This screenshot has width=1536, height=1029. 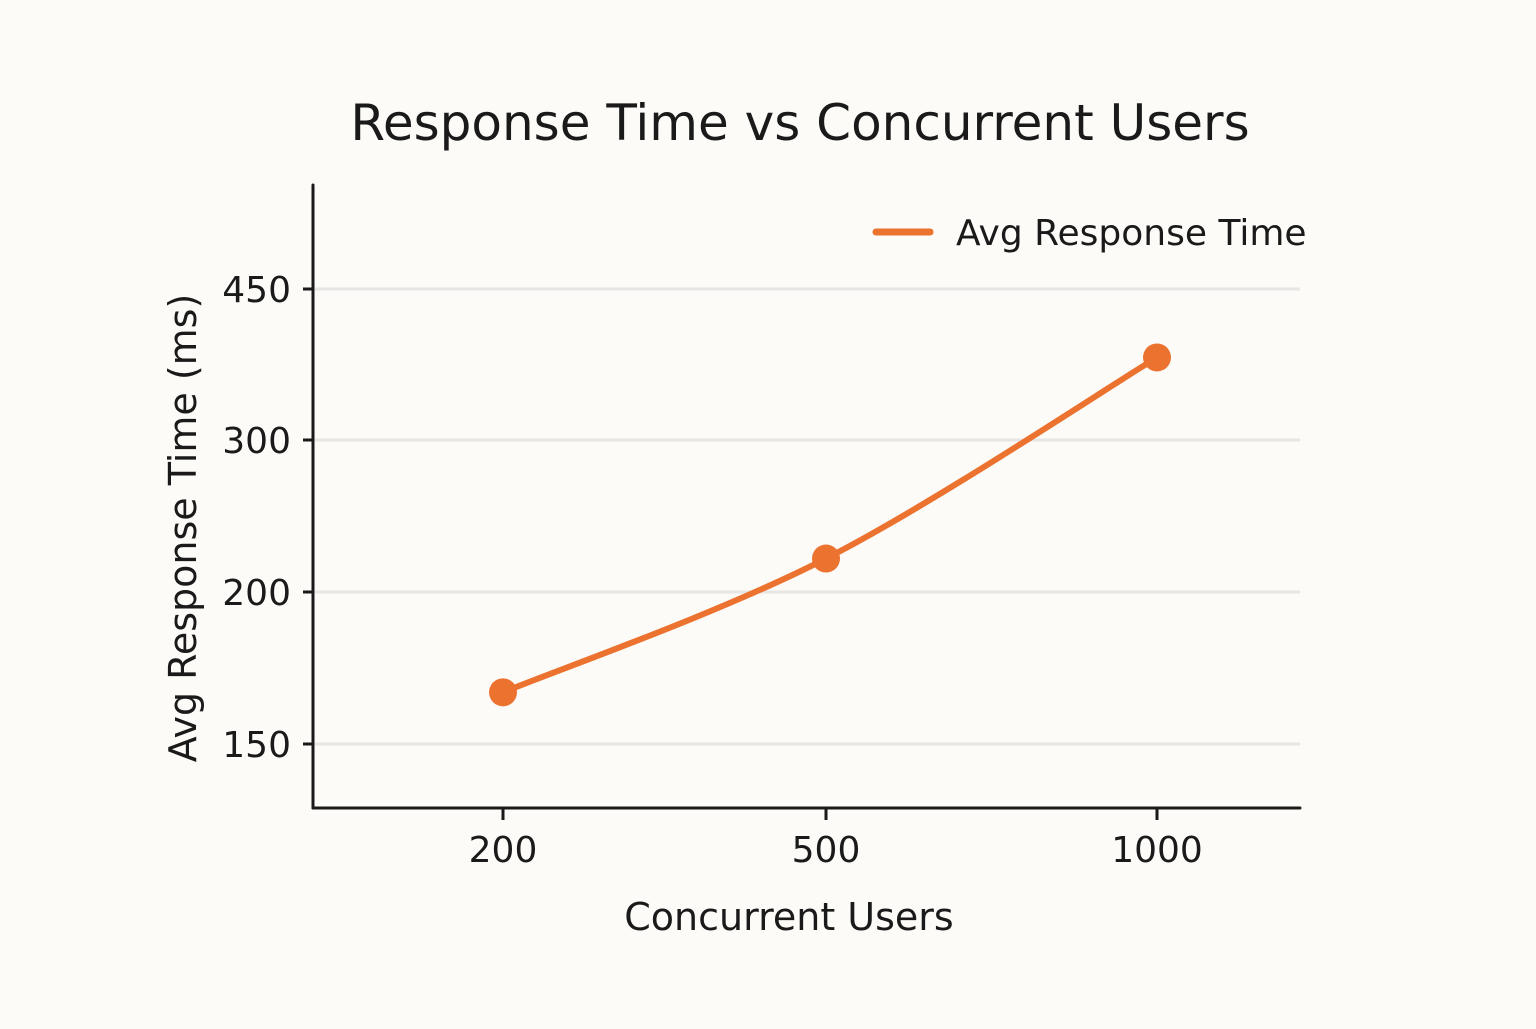 What do you see at coordinates (256, 290) in the screenshot?
I see `y-tick-label-450: 450` at bounding box center [256, 290].